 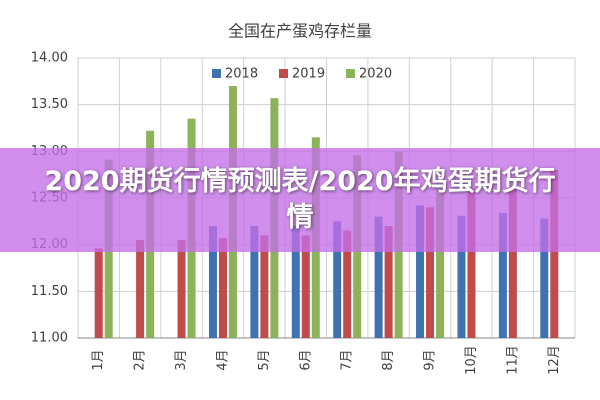 I want to click on x-tick-label: 8月, so click(x=388, y=359).